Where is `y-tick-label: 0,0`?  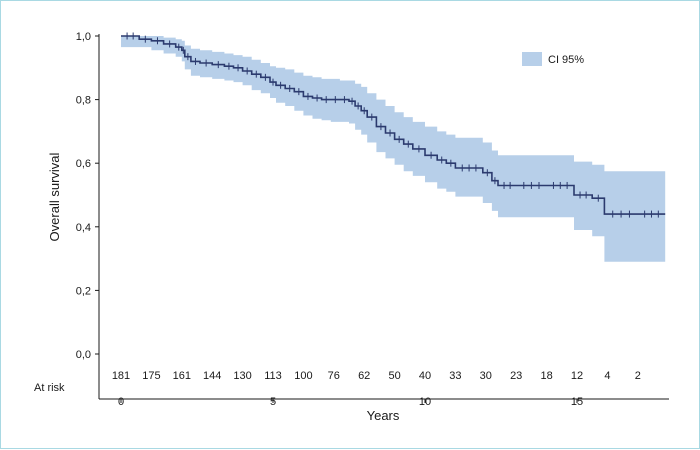 y-tick-label: 0,0 is located at coordinates (83, 355).